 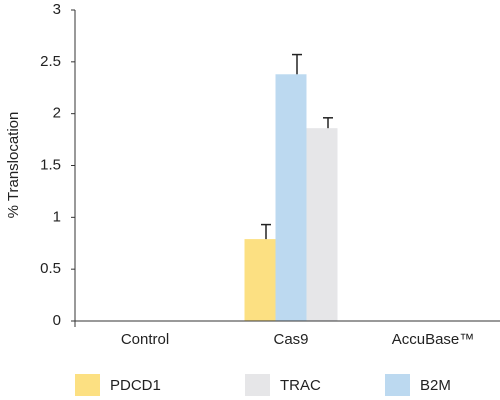 What do you see at coordinates (50, 61) in the screenshot?
I see `y-tick-label: 2.5` at bounding box center [50, 61].